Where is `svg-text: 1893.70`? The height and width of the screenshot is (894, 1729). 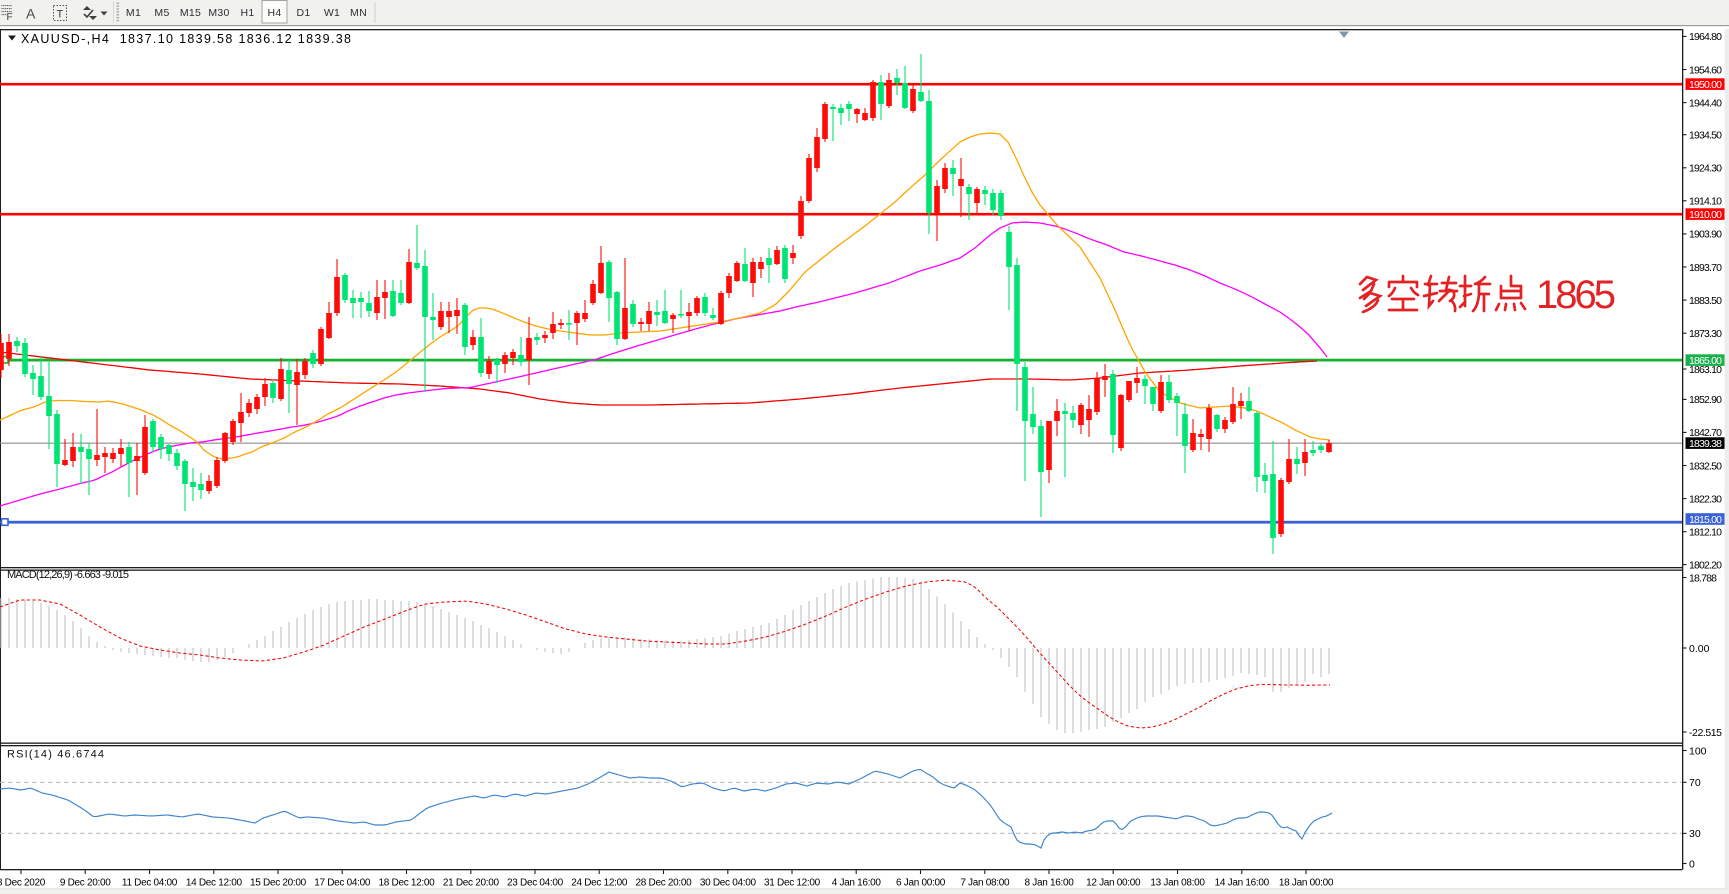
svg-text: 1893.70 is located at coordinates (1705, 268).